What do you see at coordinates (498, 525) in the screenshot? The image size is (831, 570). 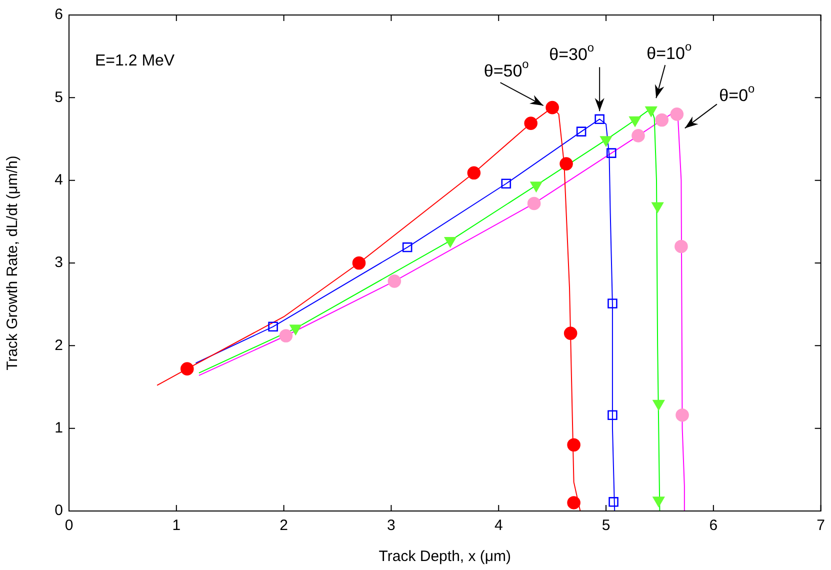 I see `x-tick-label: 4` at bounding box center [498, 525].